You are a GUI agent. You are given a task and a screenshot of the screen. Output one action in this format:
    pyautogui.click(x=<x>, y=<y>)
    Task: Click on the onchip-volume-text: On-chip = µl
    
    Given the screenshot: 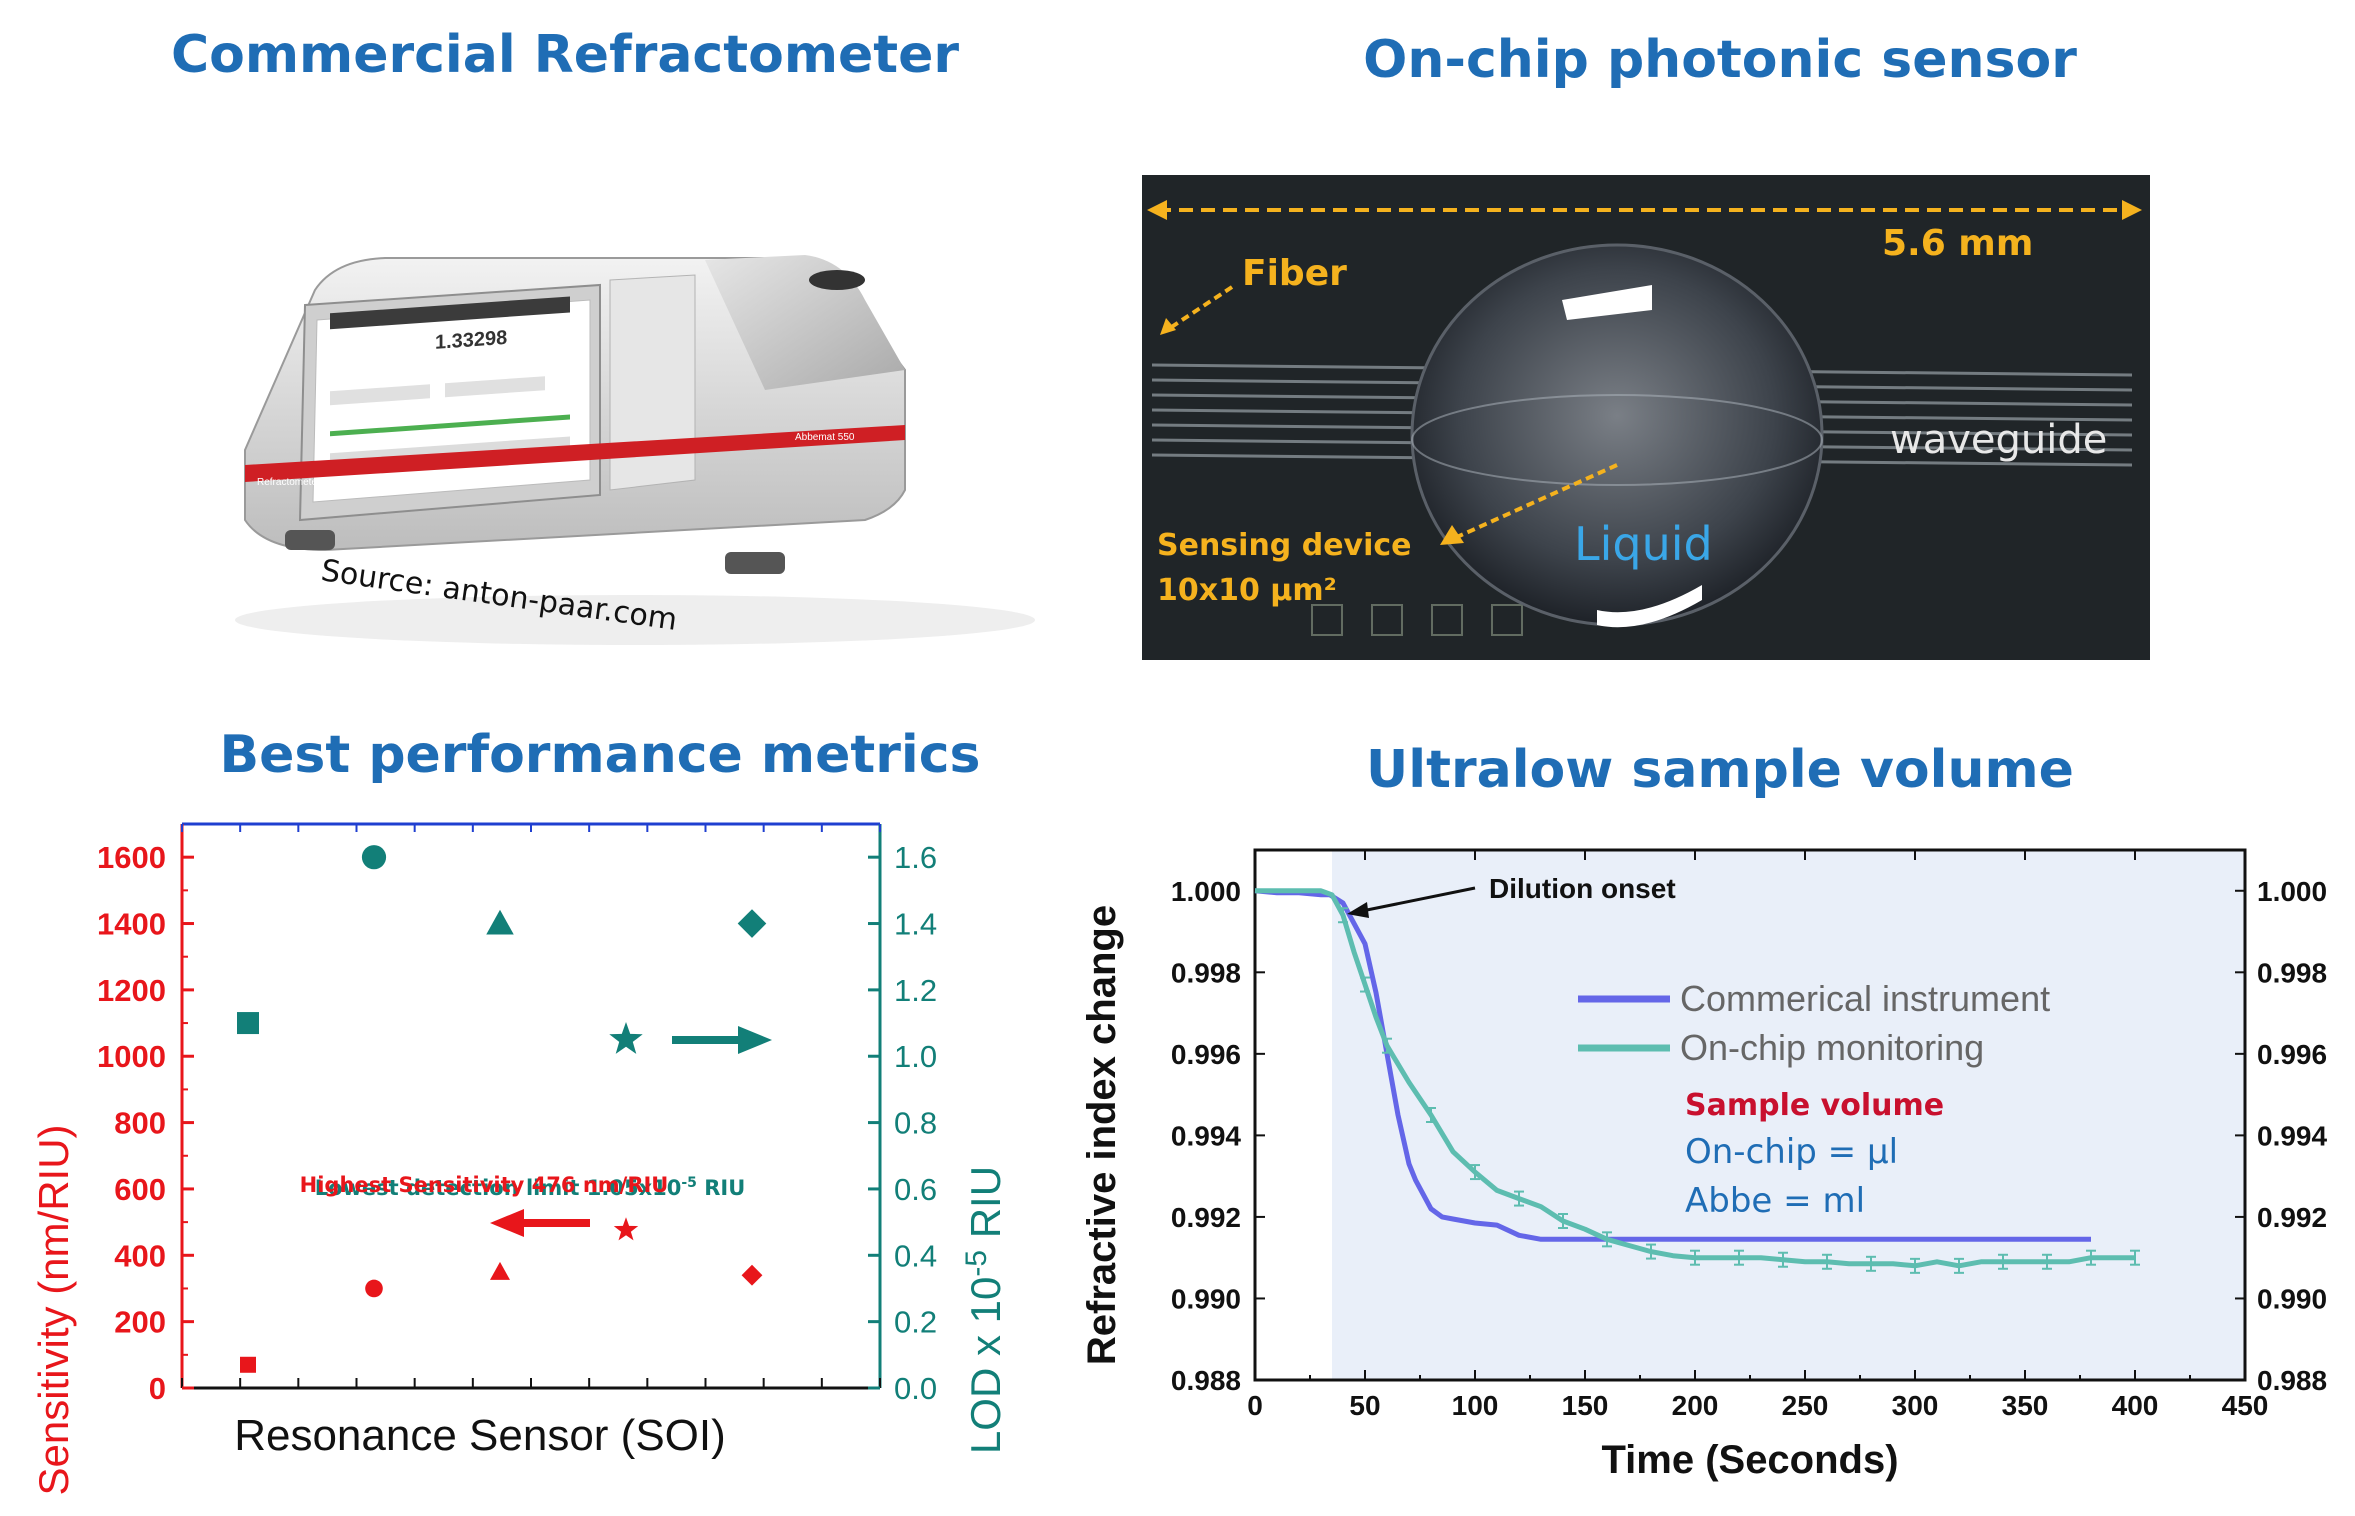 What is the action you would take?
    pyautogui.click(x=1791, y=1152)
    